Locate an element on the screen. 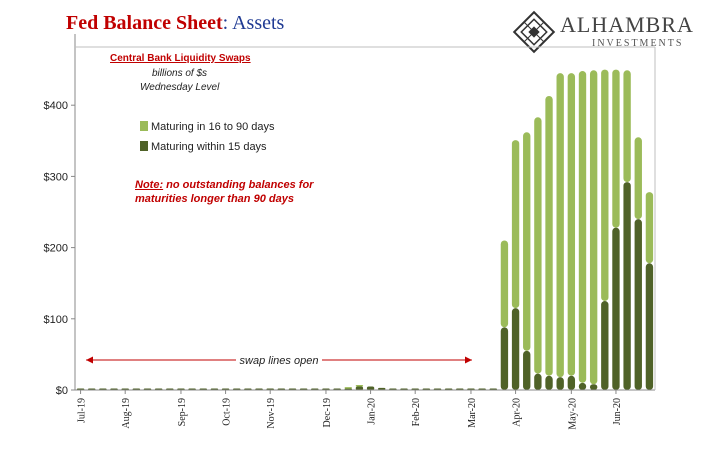 The width and height of the screenshot is (705, 461). x-tick-label: Aug-19 is located at coordinates (126, 413).